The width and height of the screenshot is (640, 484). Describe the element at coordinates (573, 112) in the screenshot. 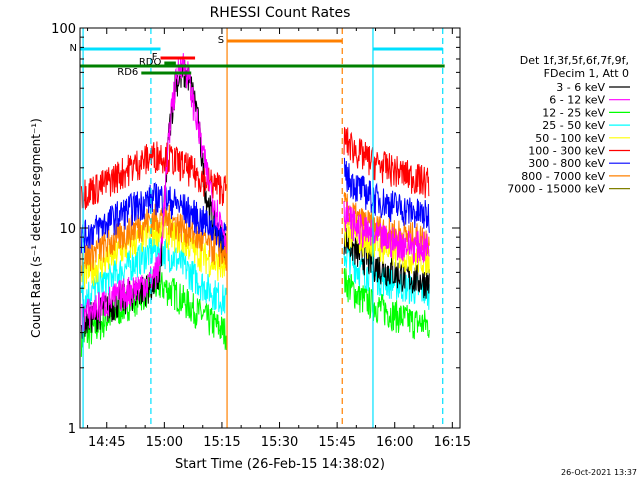

I see `legend-entry-label: 12 - 25 keV` at that location.